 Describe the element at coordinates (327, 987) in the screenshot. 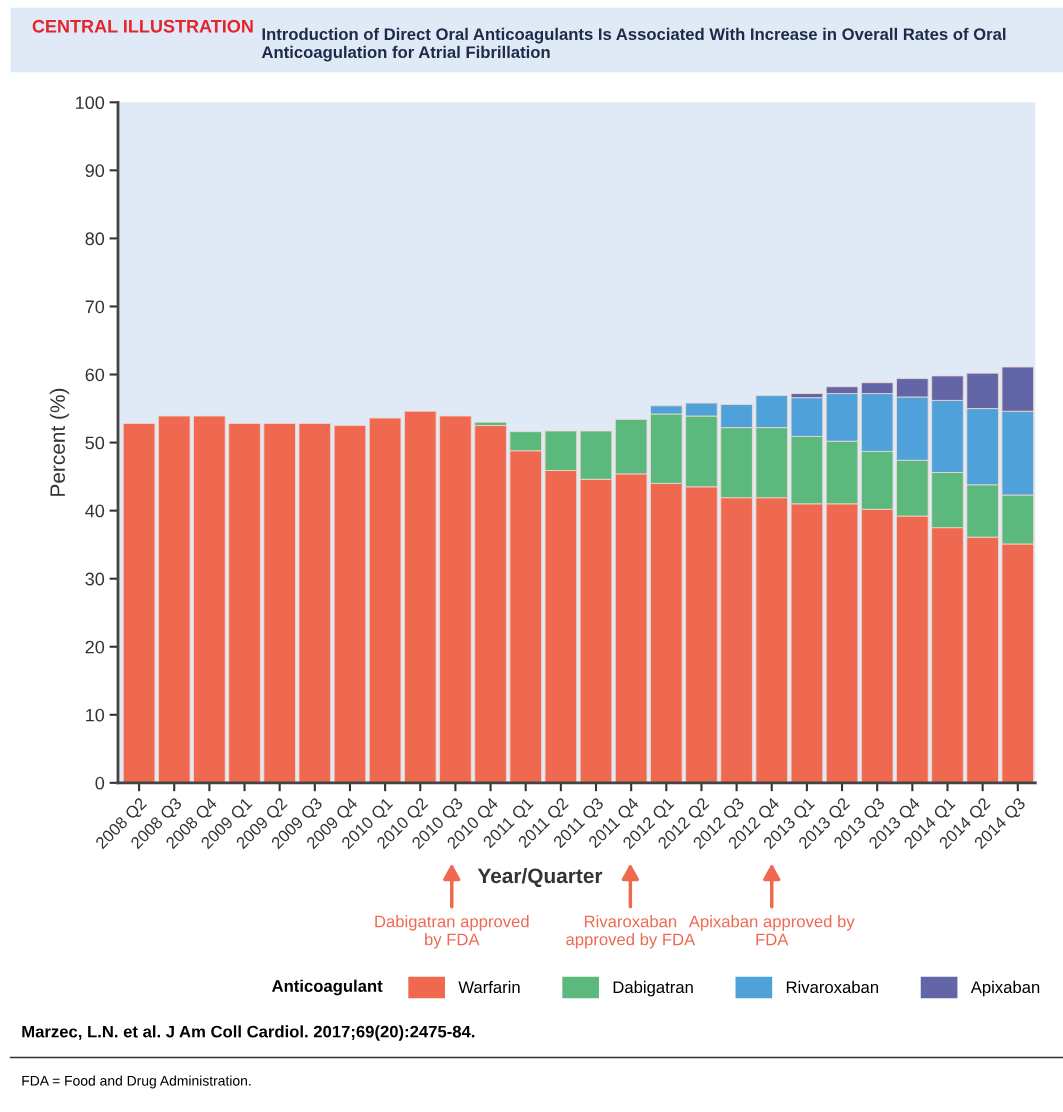

I see `legend-title: Anticoagulant` at that location.